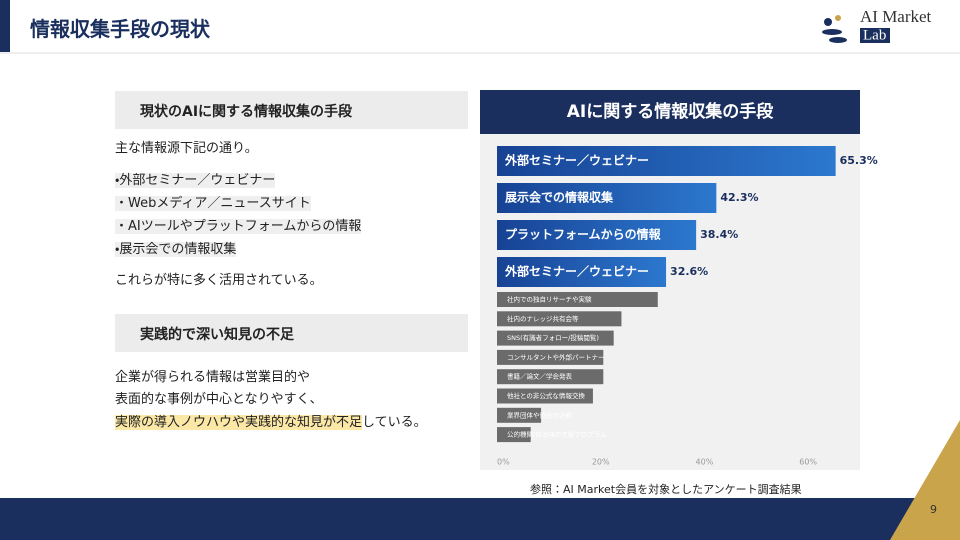  Describe the element at coordinates (549, 299) in the screenshot. I see `bar-label: 社内での独自リサーチや実験` at that location.